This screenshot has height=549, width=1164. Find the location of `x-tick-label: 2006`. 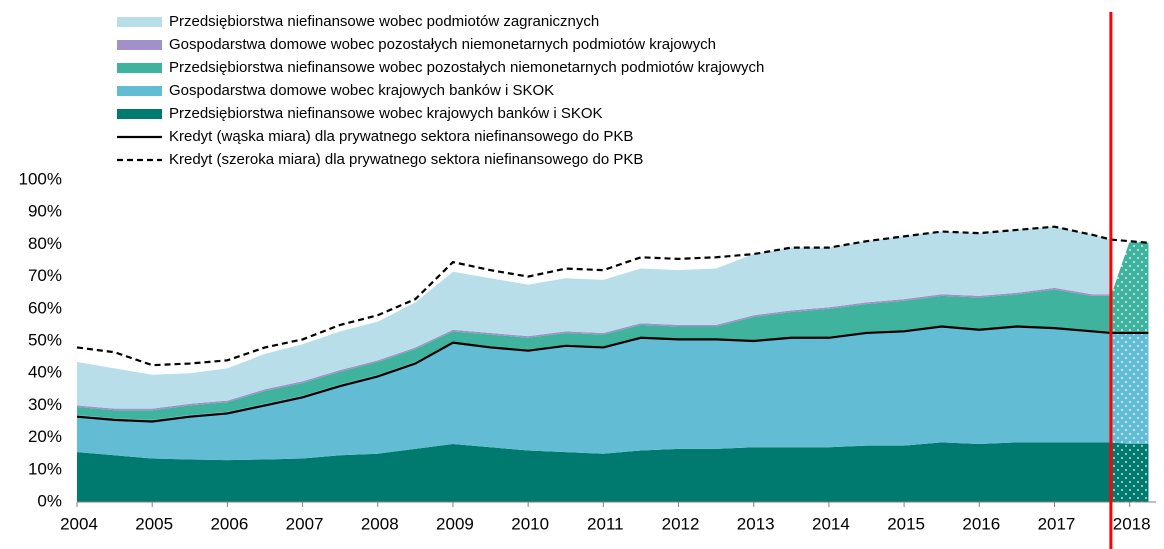

x-tick-label: 2006 is located at coordinates (229, 523).